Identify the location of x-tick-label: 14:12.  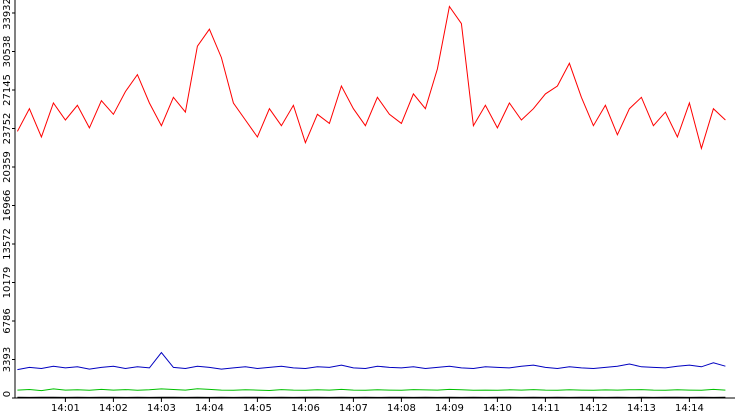
(593, 408).